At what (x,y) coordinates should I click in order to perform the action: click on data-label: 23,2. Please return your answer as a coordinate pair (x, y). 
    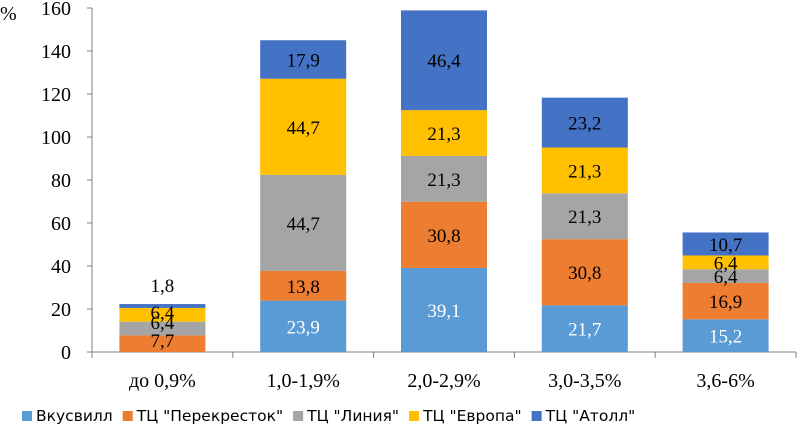
    Looking at the image, I should click on (584, 124).